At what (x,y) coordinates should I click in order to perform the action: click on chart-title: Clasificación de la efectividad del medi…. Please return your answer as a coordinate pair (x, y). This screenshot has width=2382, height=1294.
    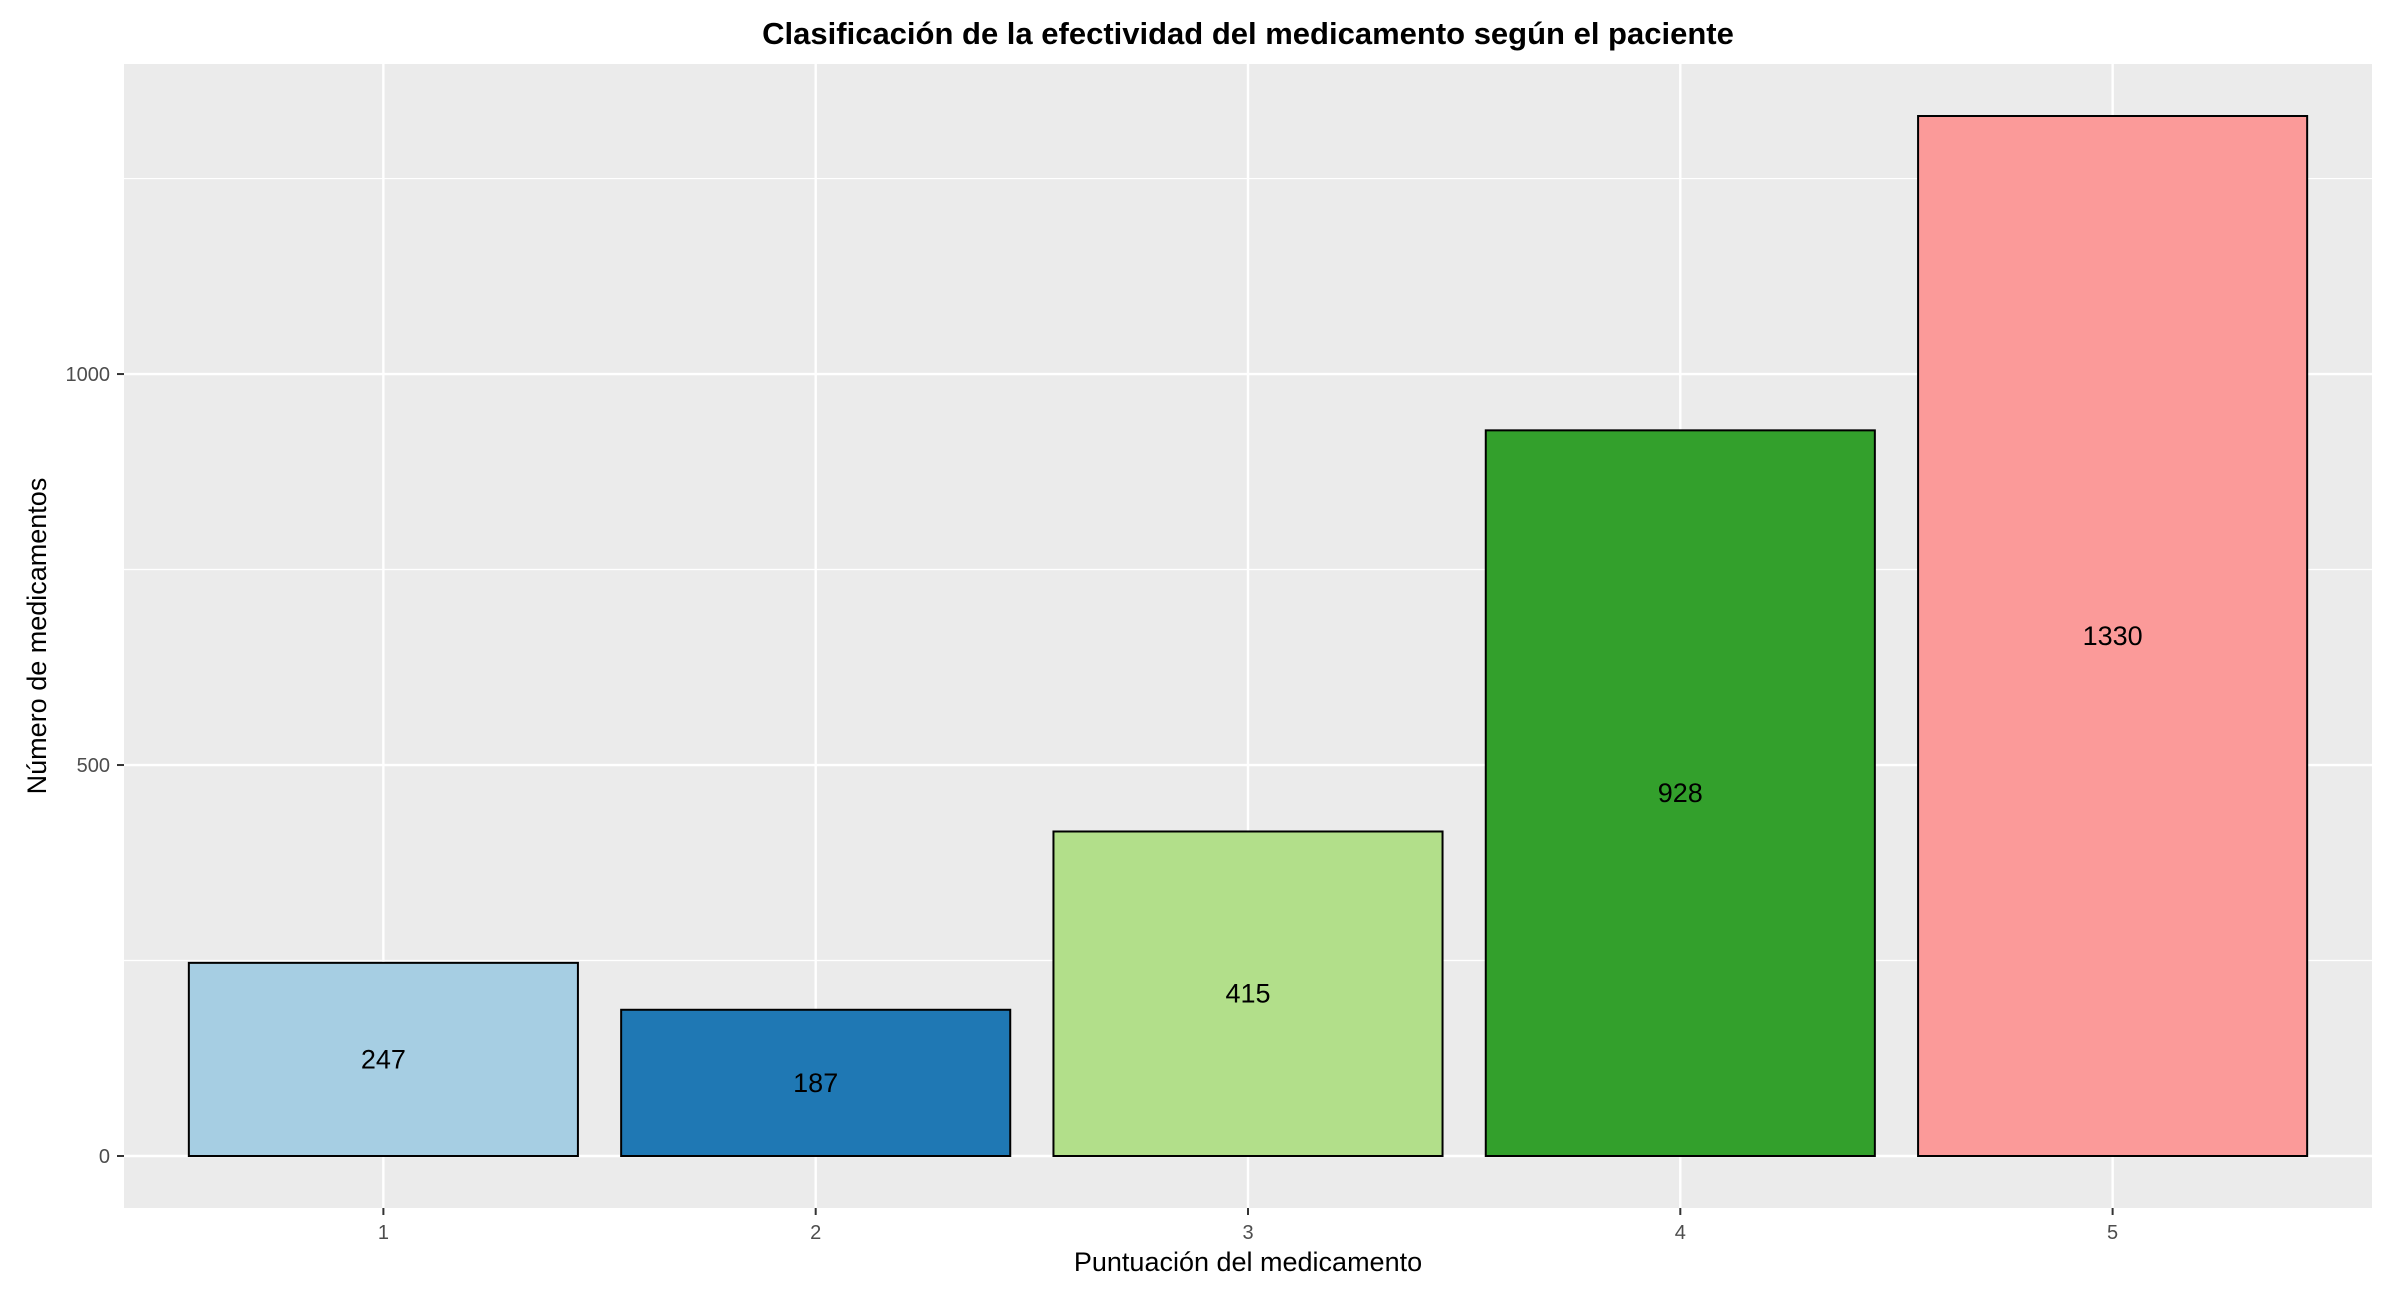
    Looking at the image, I should click on (1248, 33).